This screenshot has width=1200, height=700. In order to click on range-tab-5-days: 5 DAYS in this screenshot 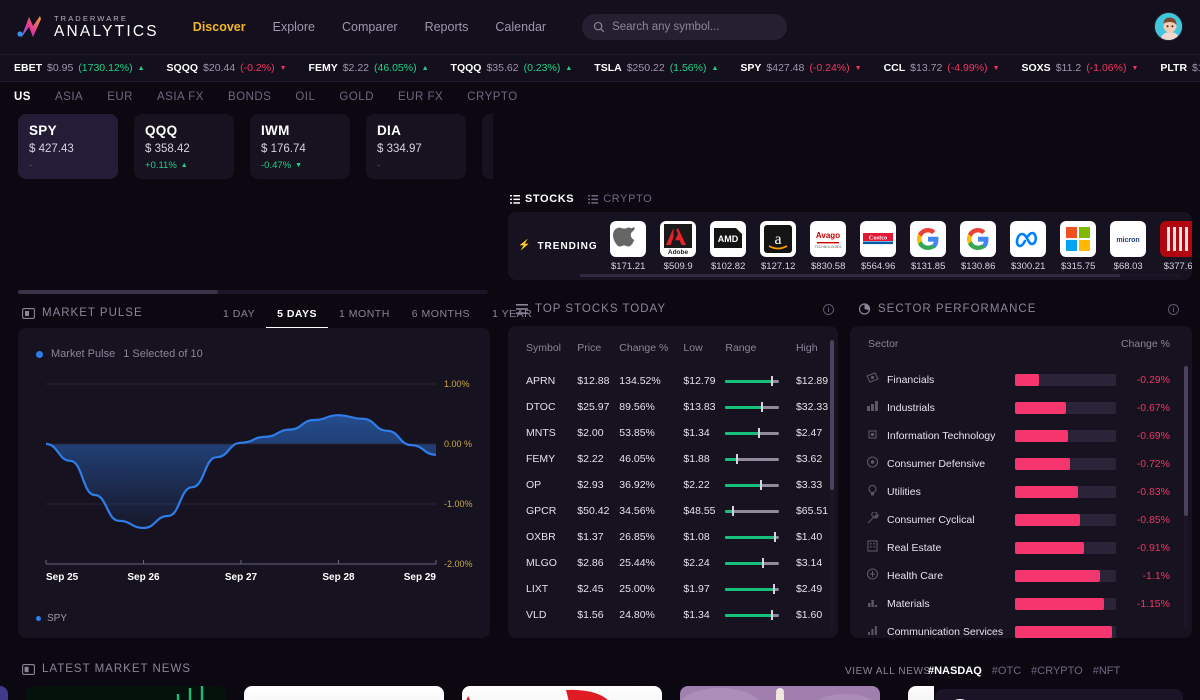, I will do `click(297, 315)`.